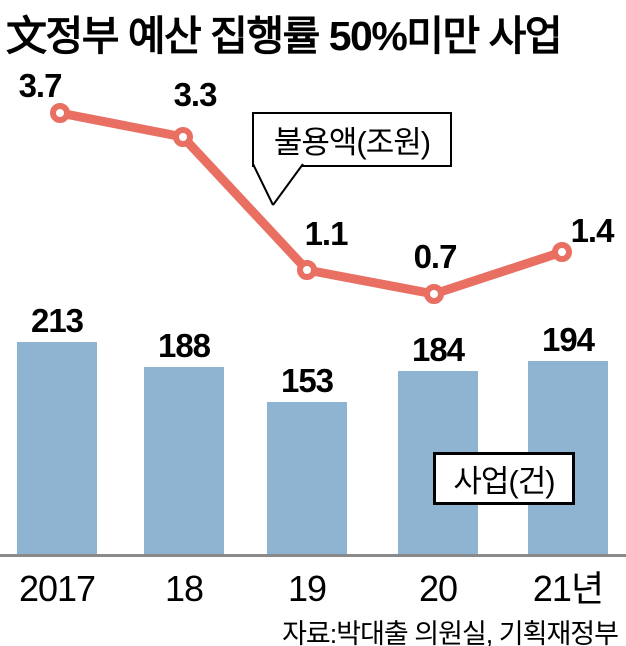 Image resolution: width=626 pixels, height=646 pixels. What do you see at coordinates (284, 36) in the screenshot?
I see `chart-title: 文정부 예산 집행률 50%미만 사업` at bounding box center [284, 36].